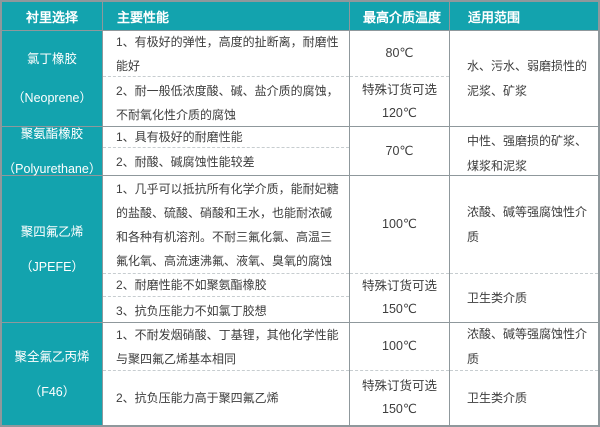  I want to click on temperature-value: 70℃, so click(399, 150).